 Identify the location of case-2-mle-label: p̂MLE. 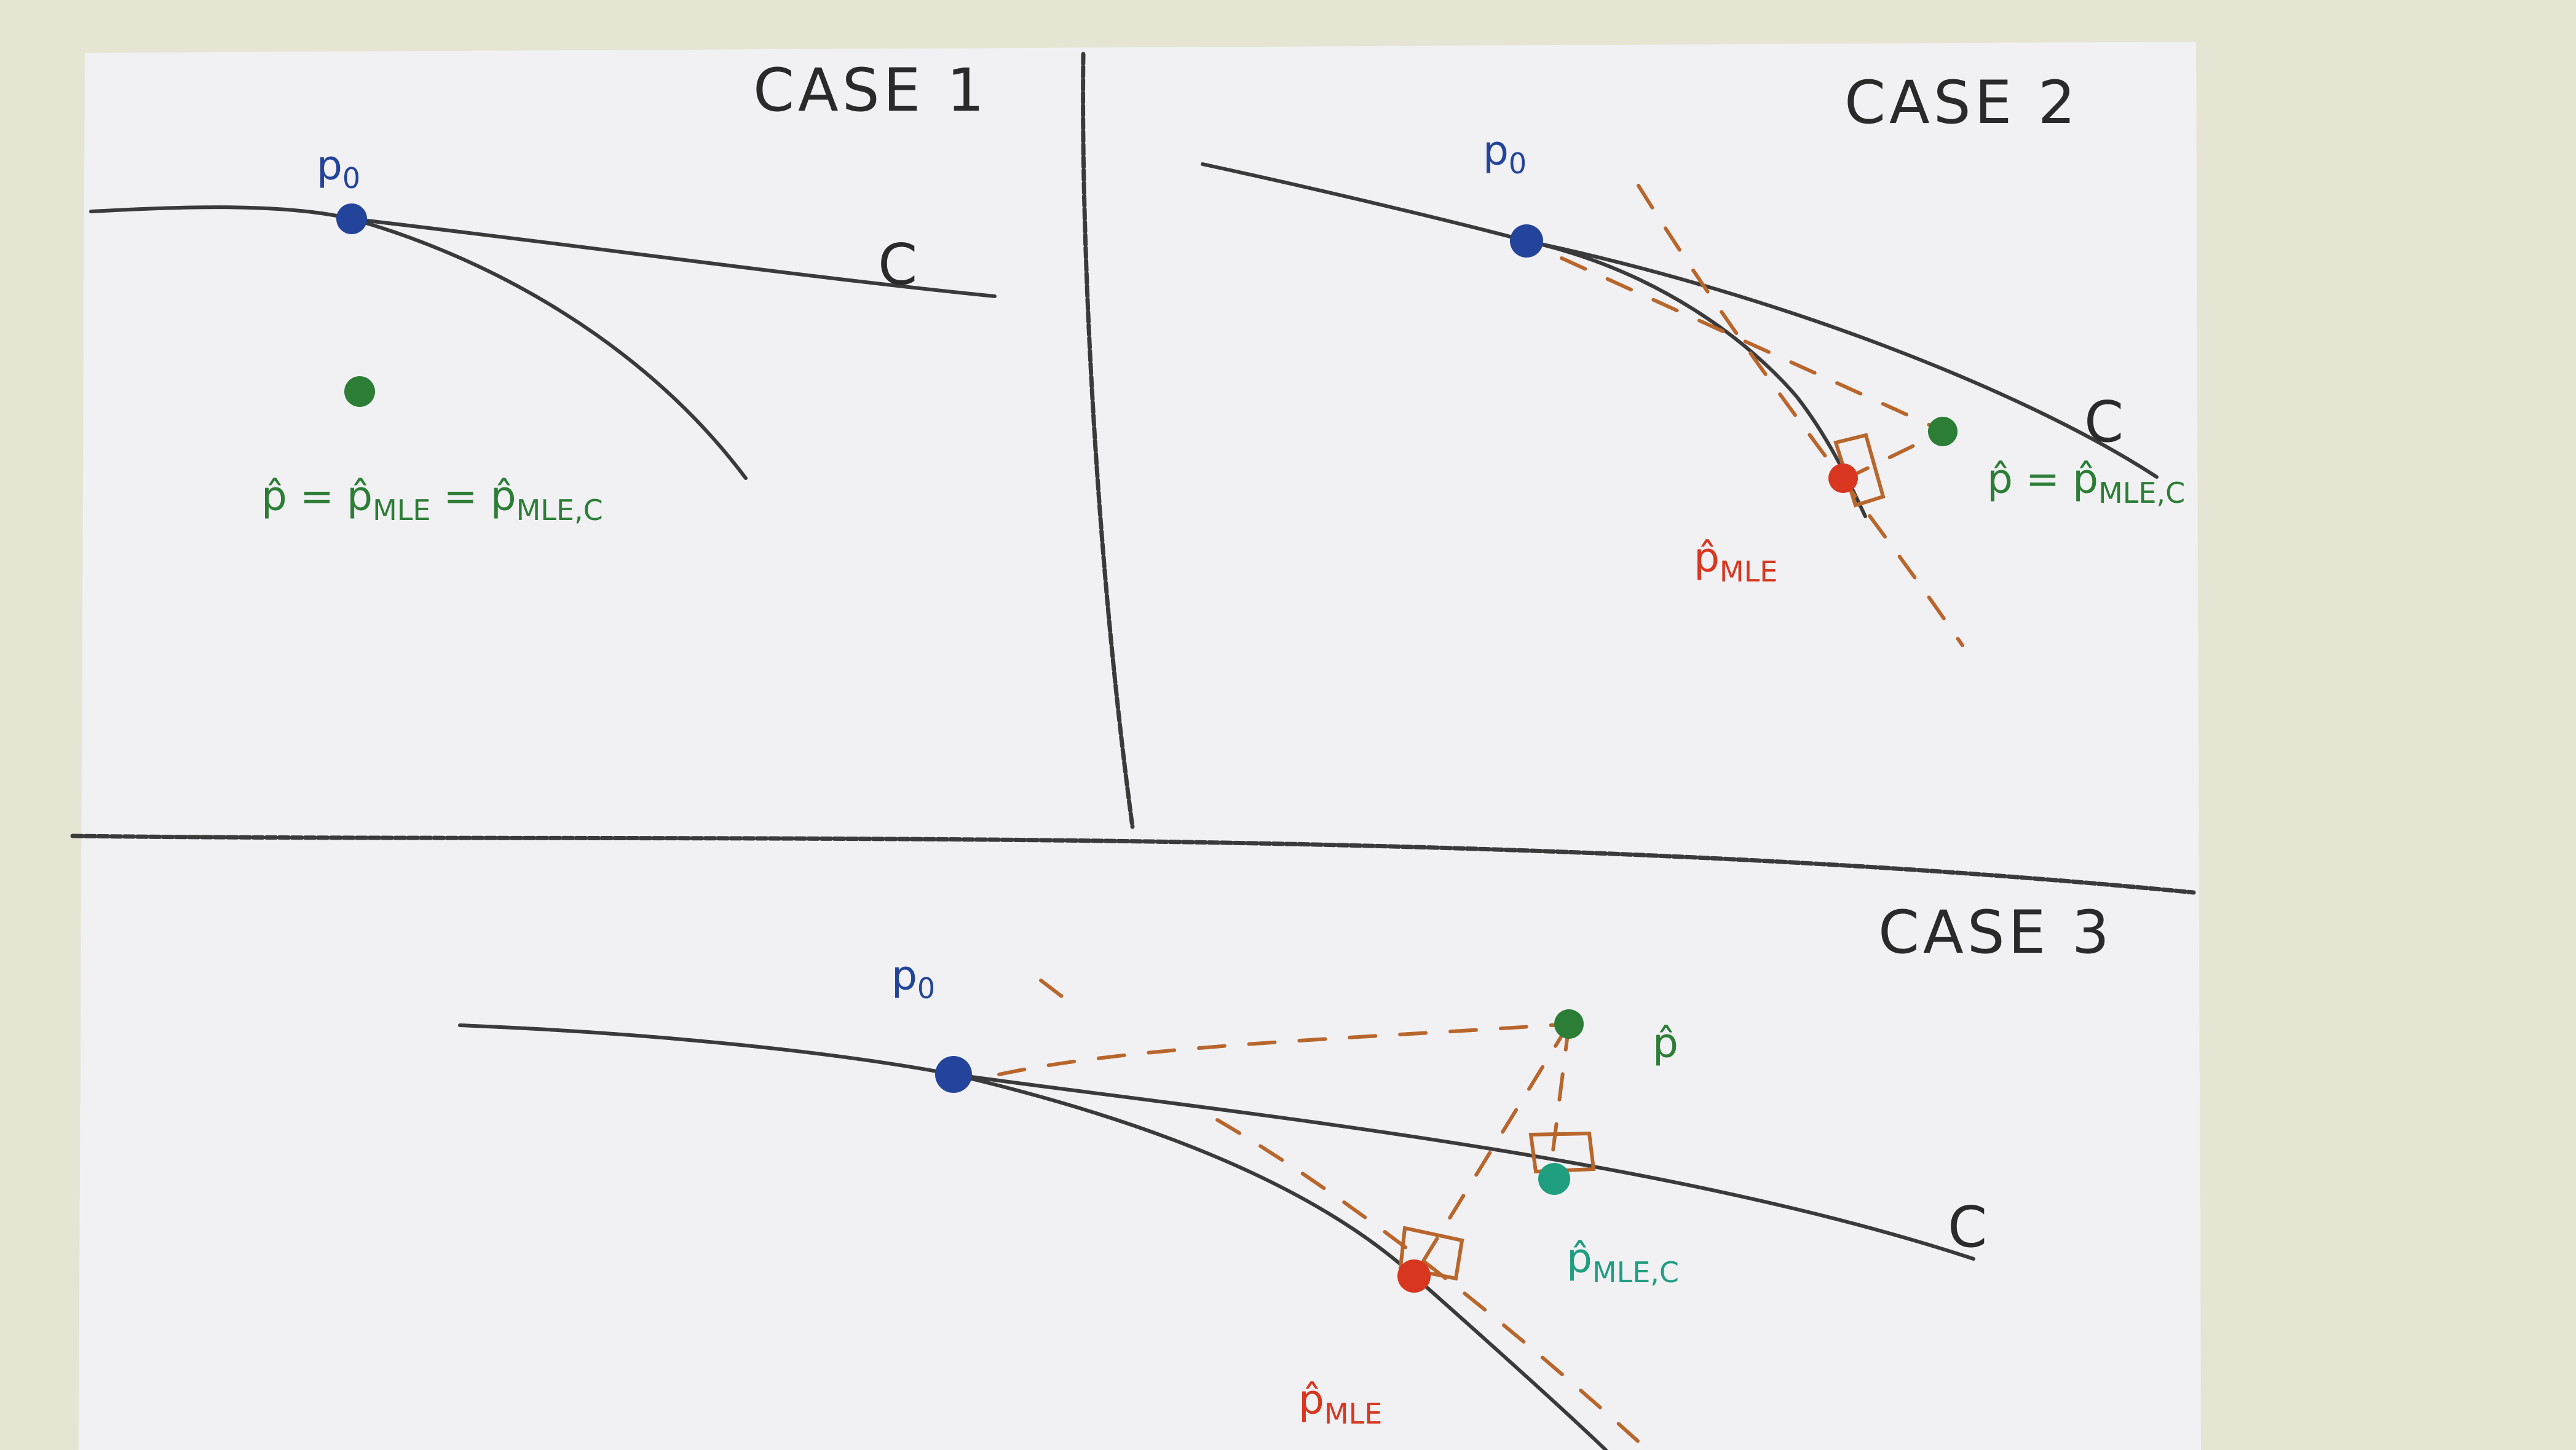
(1736, 561).